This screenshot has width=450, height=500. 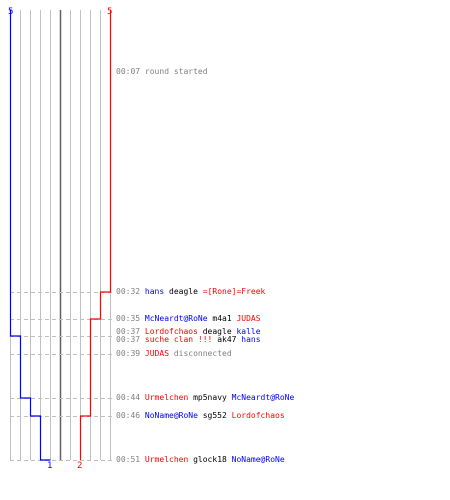 What do you see at coordinates (128, 397) in the screenshot?
I see `event-time: 00:44` at bounding box center [128, 397].